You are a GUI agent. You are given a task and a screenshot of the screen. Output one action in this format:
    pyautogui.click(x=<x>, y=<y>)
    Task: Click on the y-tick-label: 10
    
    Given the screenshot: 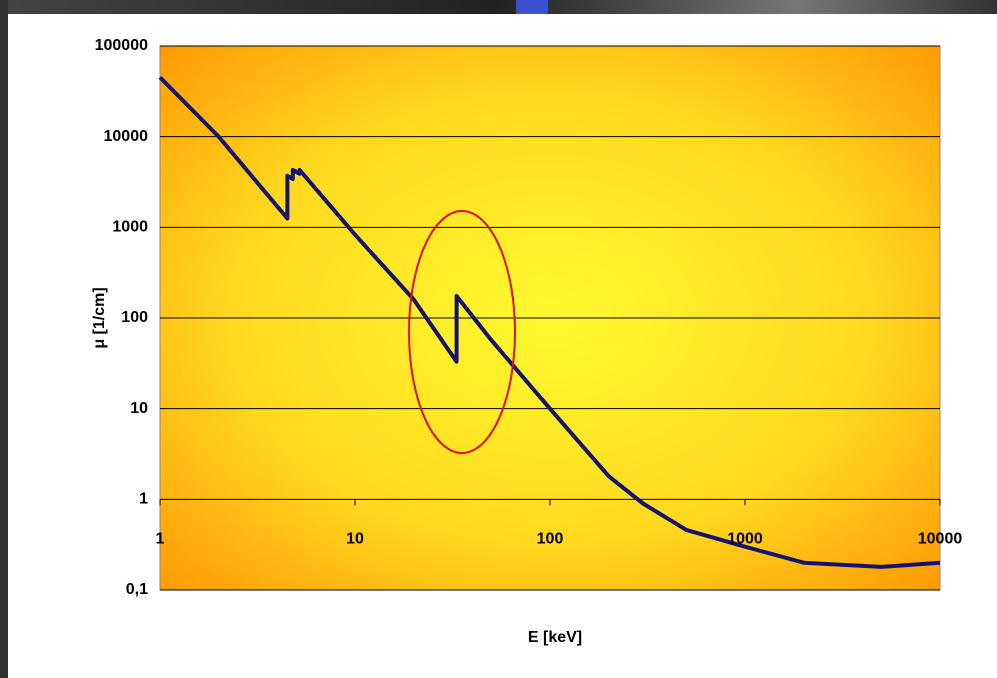 What is the action you would take?
    pyautogui.click(x=139, y=408)
    